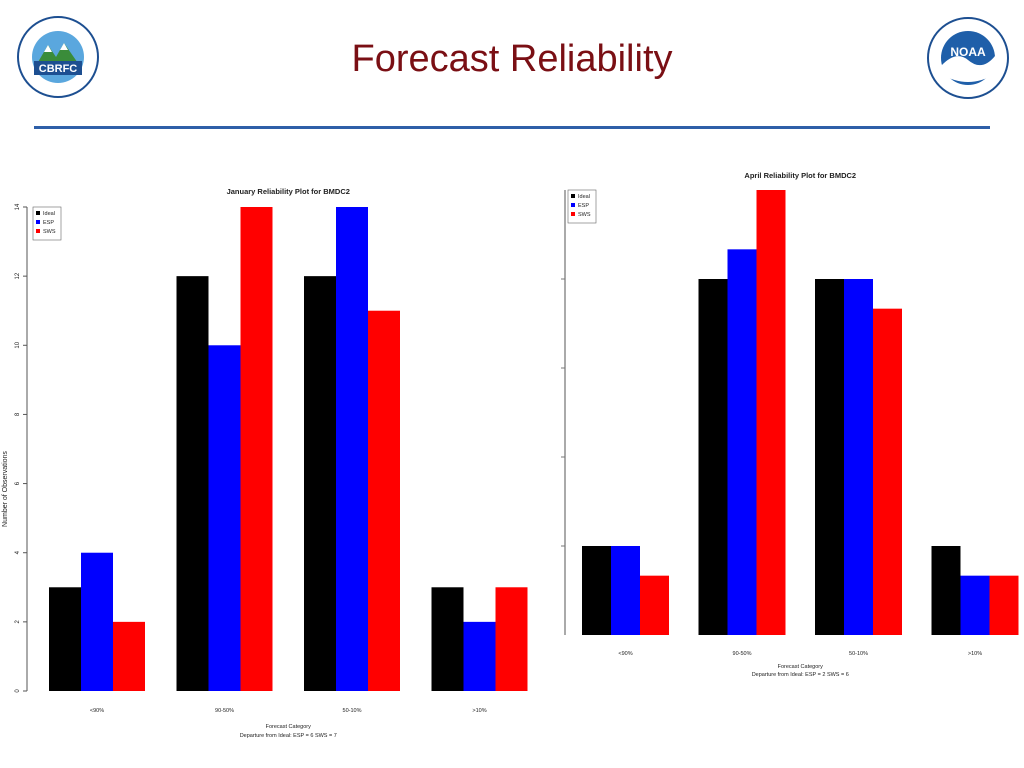 Image resolution: width=1024 pixels, height=768 pixels. What do you see at coordinates (18, 414) in the screenshot?
I see `y-tick-label: 8` at bounding box center [18, 414].